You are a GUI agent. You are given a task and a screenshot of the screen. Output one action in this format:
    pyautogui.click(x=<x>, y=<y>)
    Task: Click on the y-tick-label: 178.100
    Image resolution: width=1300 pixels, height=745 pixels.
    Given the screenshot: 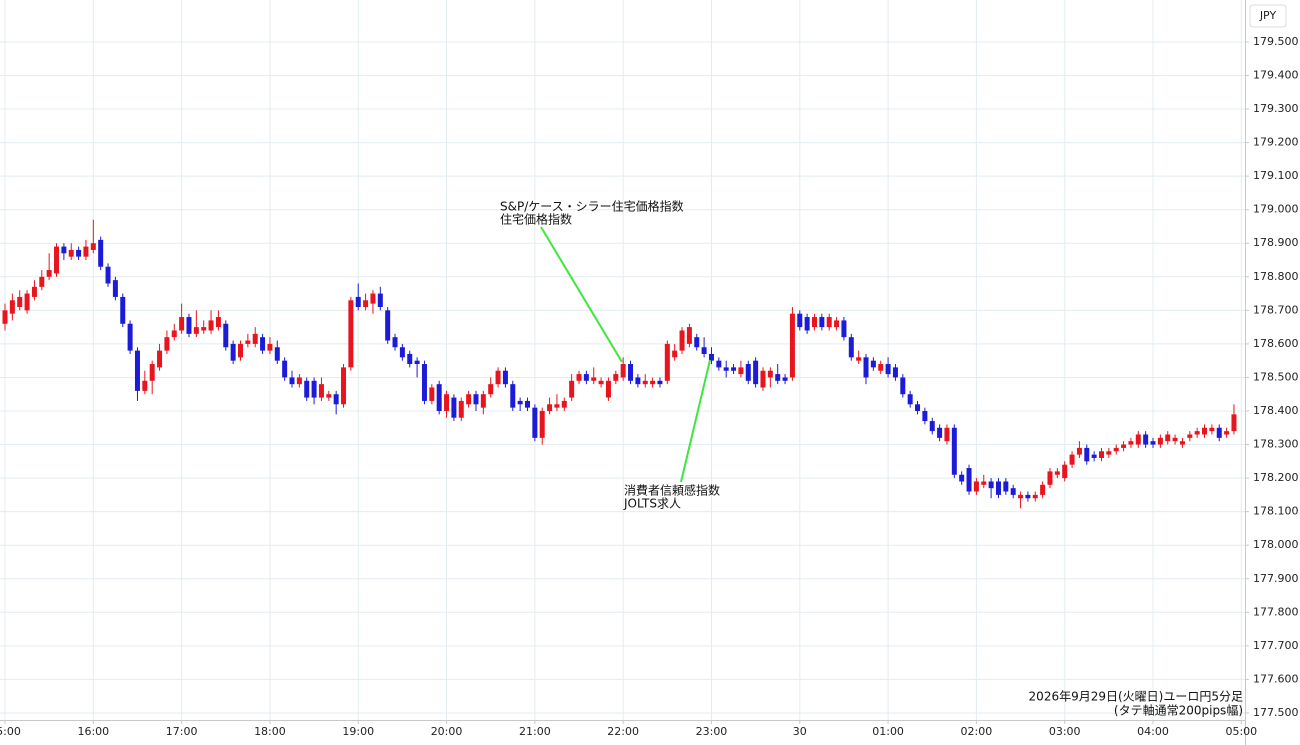 What is the action you would take?
    pyautogui.click(x=1276, y=511)
    